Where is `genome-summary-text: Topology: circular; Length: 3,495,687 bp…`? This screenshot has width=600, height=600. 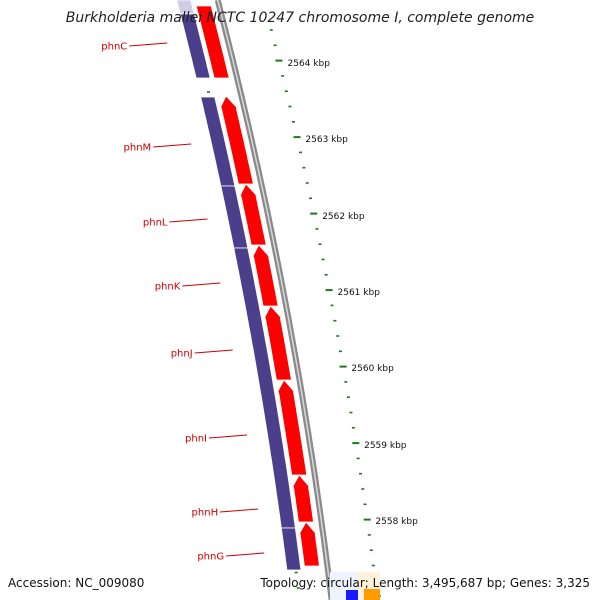
genome-summary-text: Topology: circular; Length: 3,495,687 bp… is located at coordinates (425, 583).